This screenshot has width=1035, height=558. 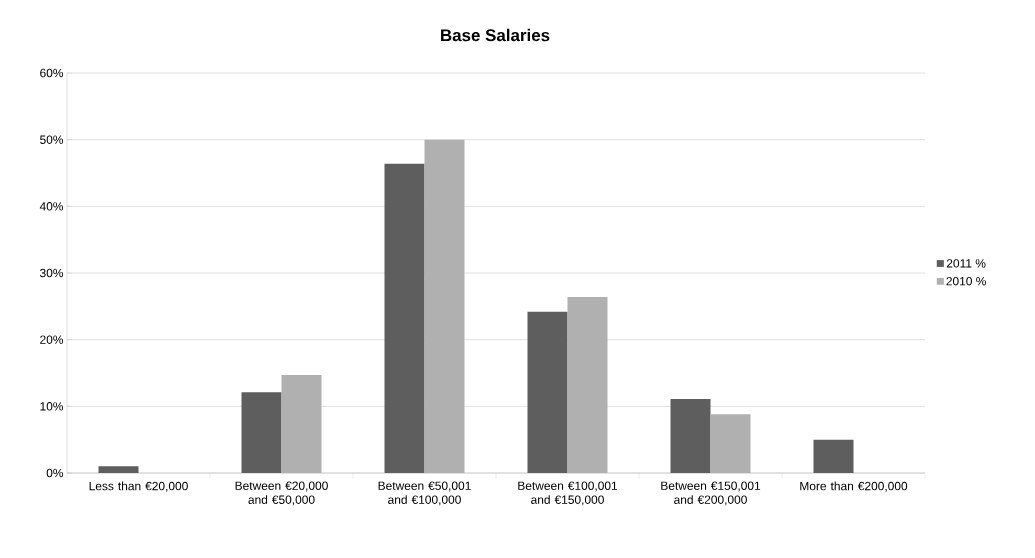 What do you see at coordinates (854, 486) in the screenshot?
I see `x-tick-label: More than €200,000` at bounding box center [854, 486].